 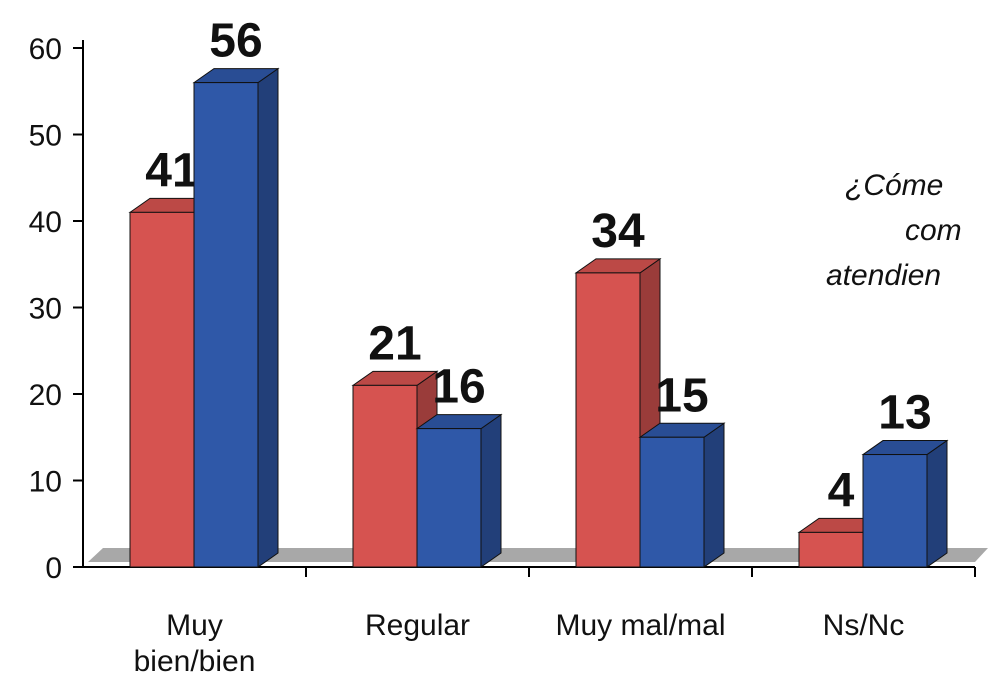 What do you see at coordinates (417, 625) in the screenshot?
I see `x-tick-label: Regular` at bounding box center [417, 625].